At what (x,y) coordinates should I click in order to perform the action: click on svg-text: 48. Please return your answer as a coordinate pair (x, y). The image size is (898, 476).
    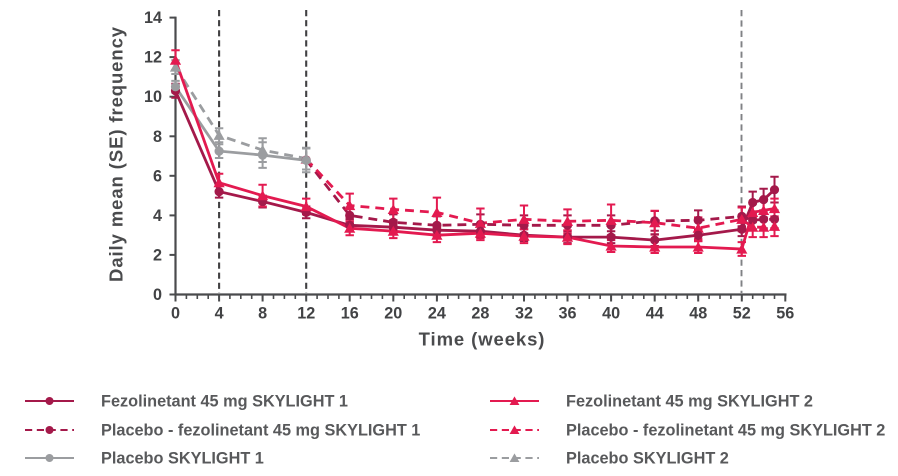
    Looking at the image, I should click on (698, 314).